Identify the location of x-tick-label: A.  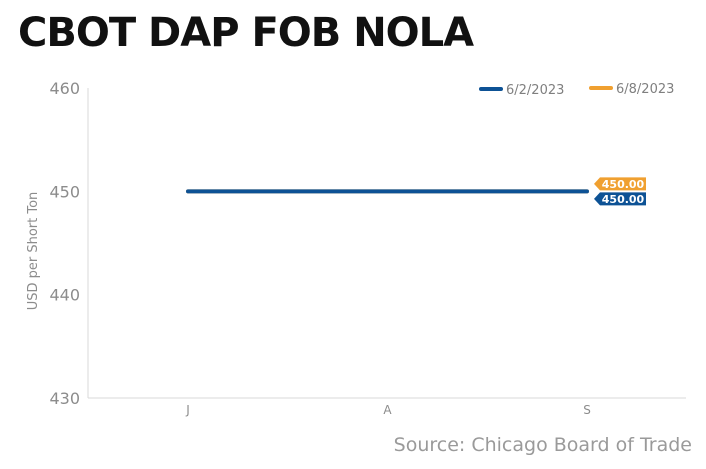
(387, 410).